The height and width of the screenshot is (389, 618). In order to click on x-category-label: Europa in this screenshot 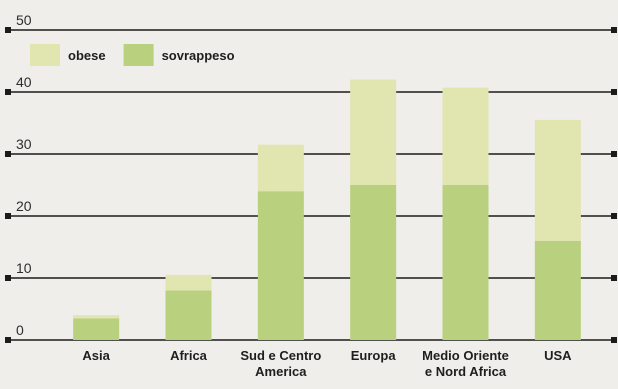, I will do `click(374, 355)`.